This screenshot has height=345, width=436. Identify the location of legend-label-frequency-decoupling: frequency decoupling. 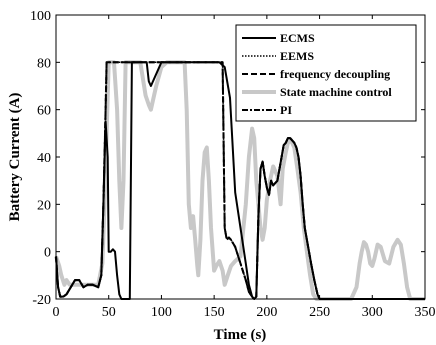
(335, 74).